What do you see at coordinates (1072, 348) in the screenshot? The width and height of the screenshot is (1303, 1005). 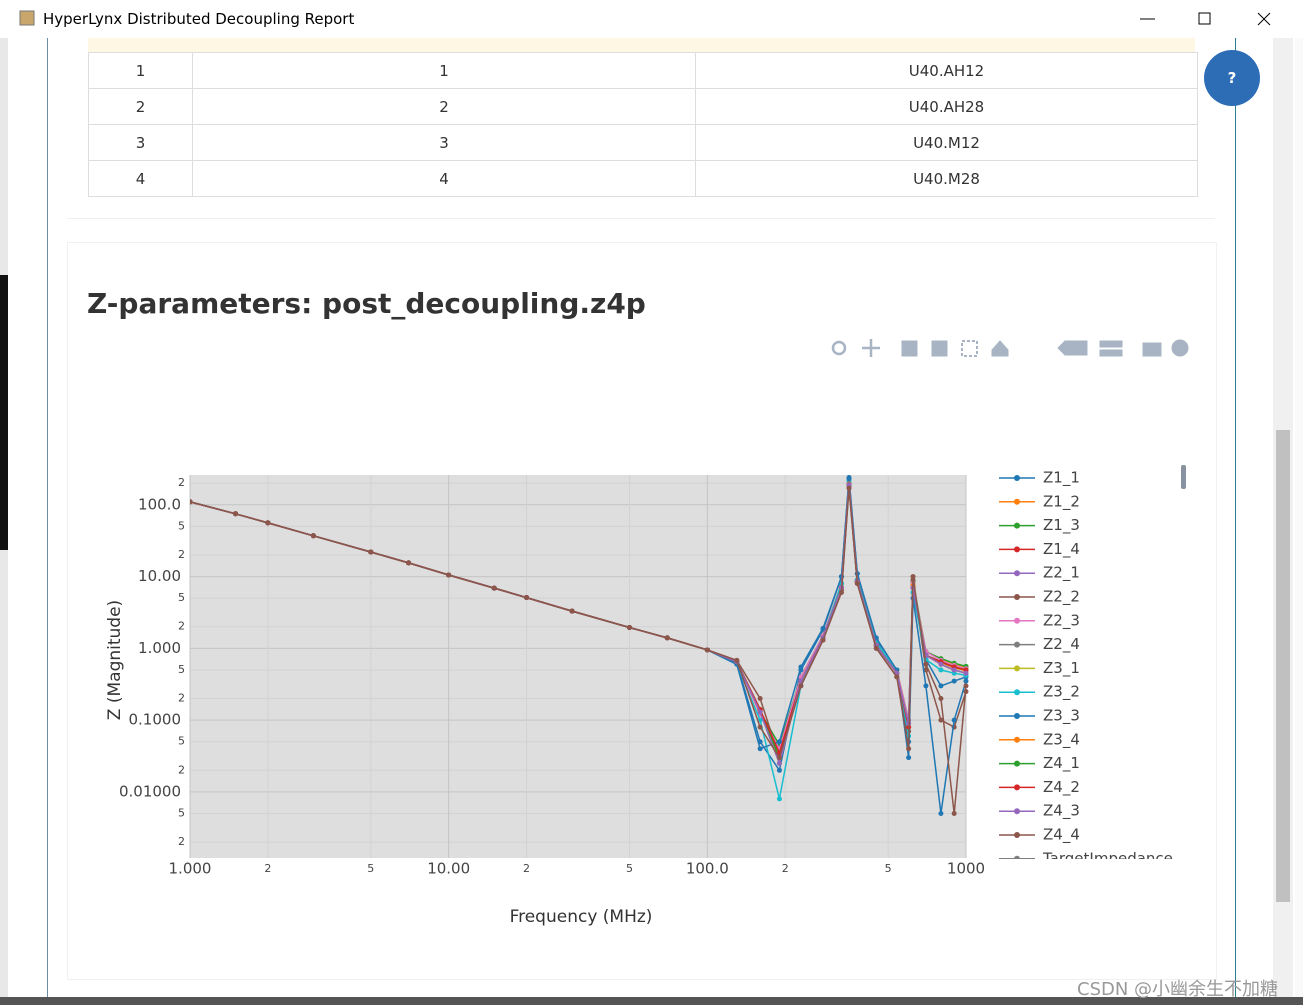 I see `hover-closest` at bounding box center [1072, 348].